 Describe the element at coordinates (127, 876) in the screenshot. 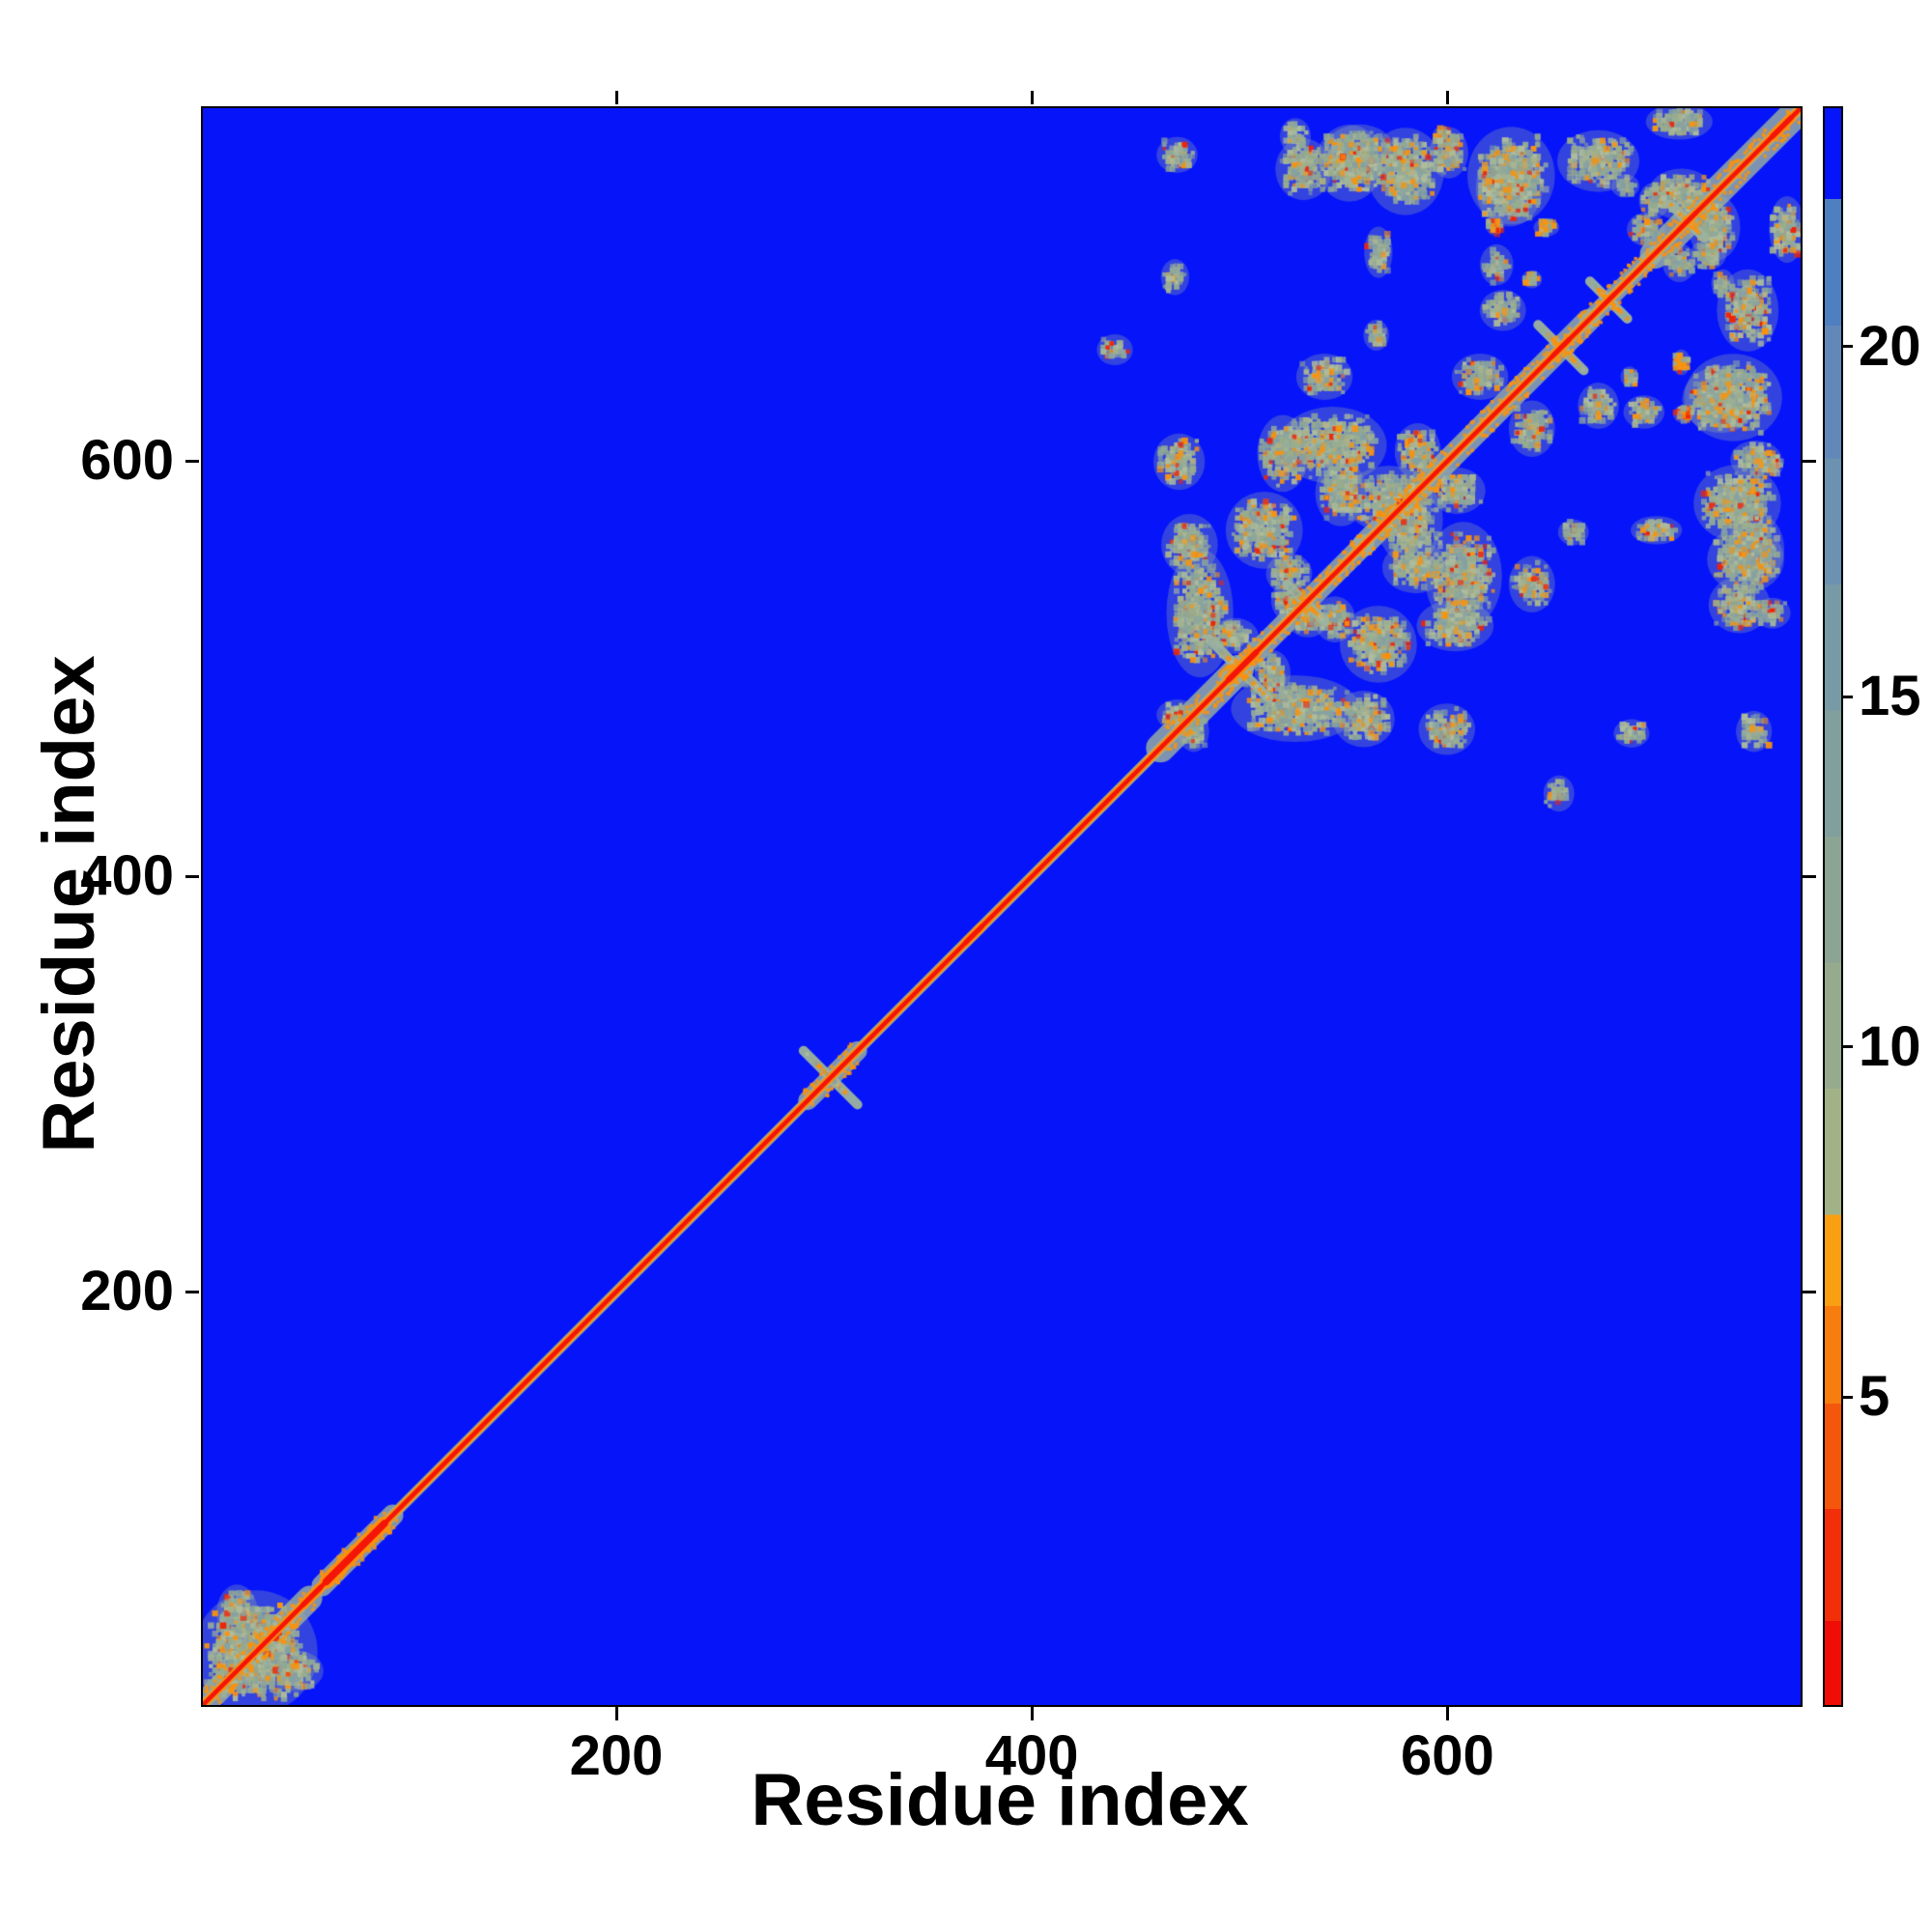

I see `y-tick-label: 400` at that location.